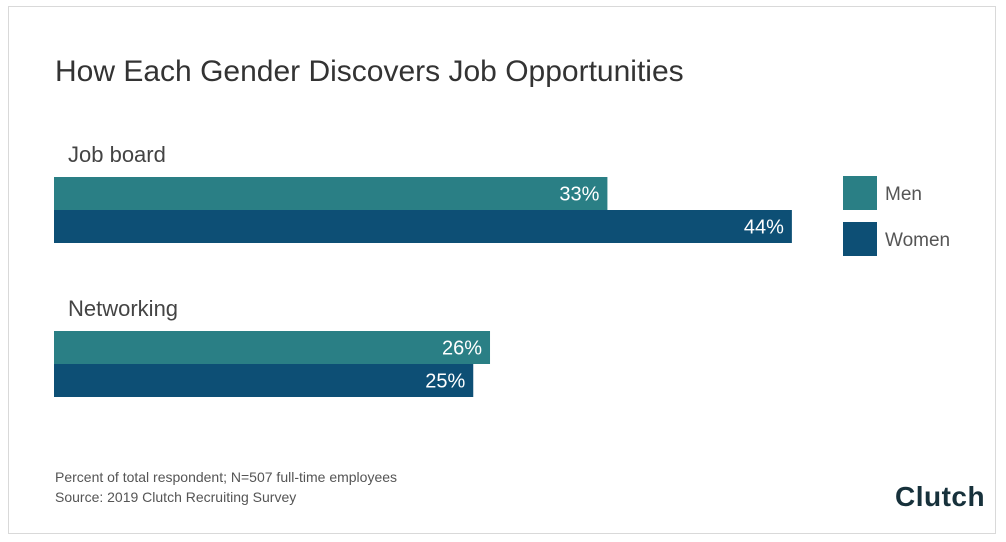  What do you see at coordinates (764, 228) in the screenshot?
I see `data-label: 44%` at bounding box center [764, 228].